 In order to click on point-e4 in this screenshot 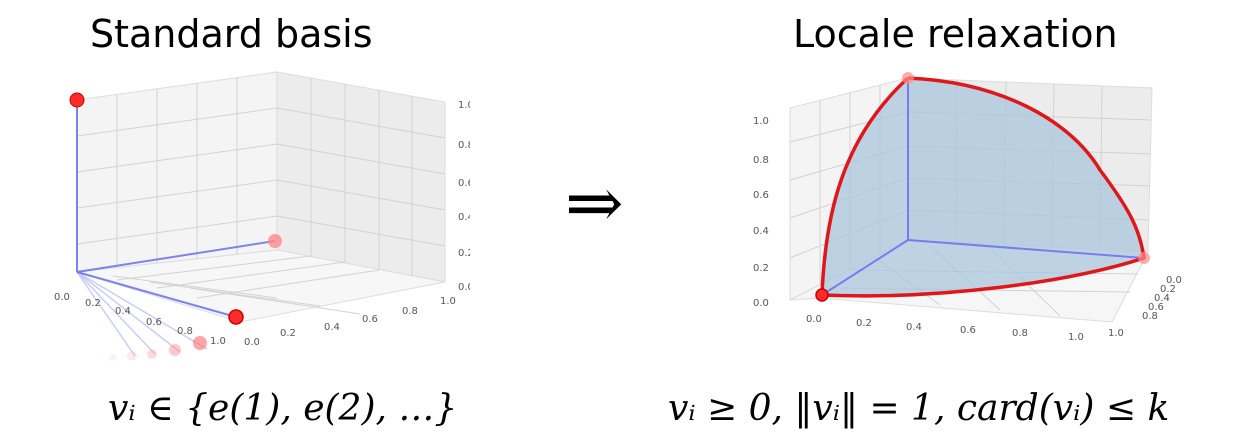, I will do `click(200, 343)`.